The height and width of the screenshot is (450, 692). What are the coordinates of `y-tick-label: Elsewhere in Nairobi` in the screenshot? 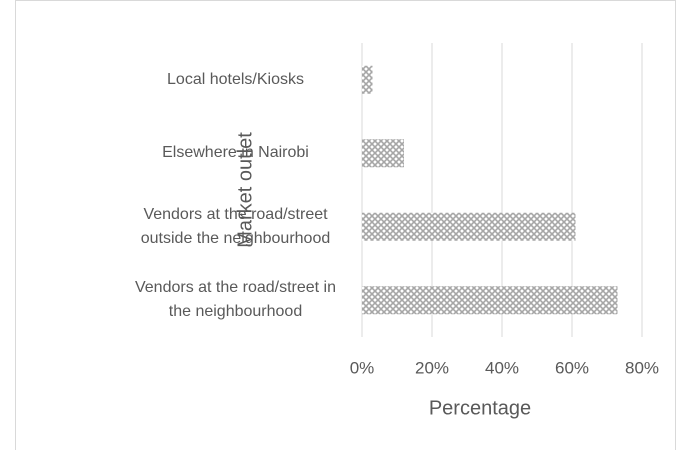 It's located at (235, 153).